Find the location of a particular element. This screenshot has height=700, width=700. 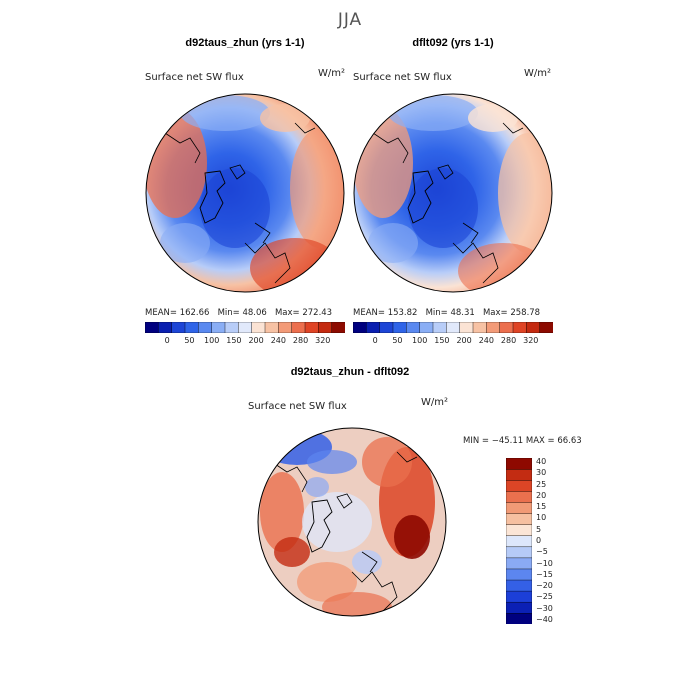

panel2-colorbar is located at coordinates (453, 327).